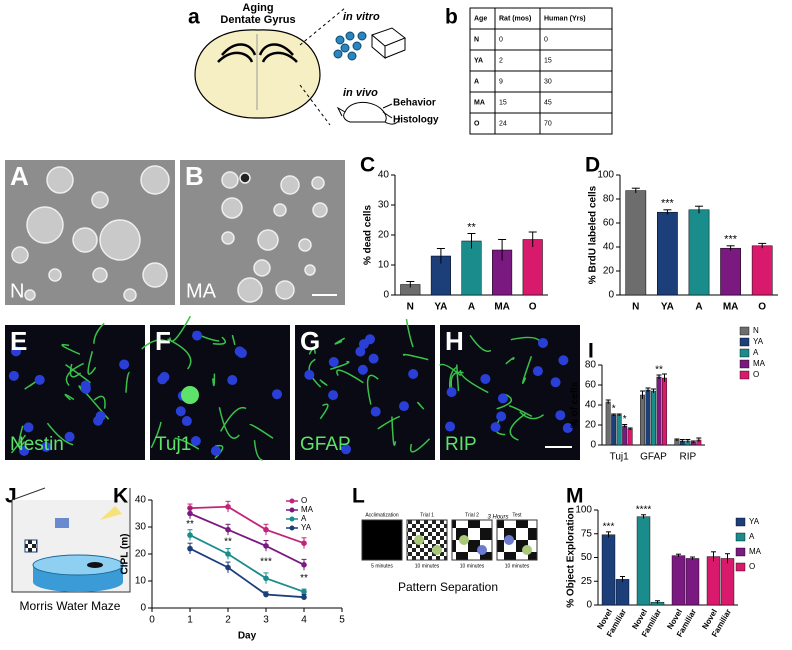  Describe the element at coordinates (472, 566) in the screenshot. I see `phase-duration: 10 minutes` at that location.